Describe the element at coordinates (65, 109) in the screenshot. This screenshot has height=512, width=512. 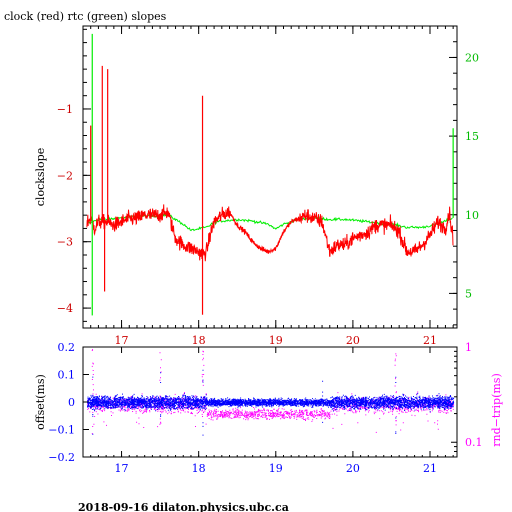
I see `y-tick-label: −1` at that location.